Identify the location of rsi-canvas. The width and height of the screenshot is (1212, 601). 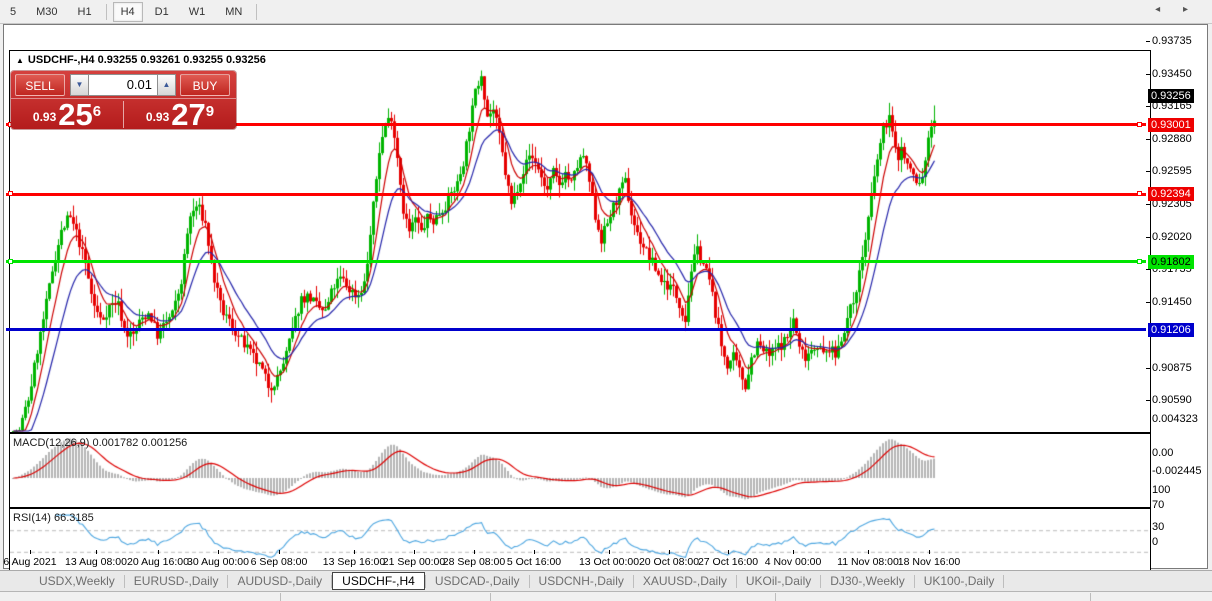
(580, 541).